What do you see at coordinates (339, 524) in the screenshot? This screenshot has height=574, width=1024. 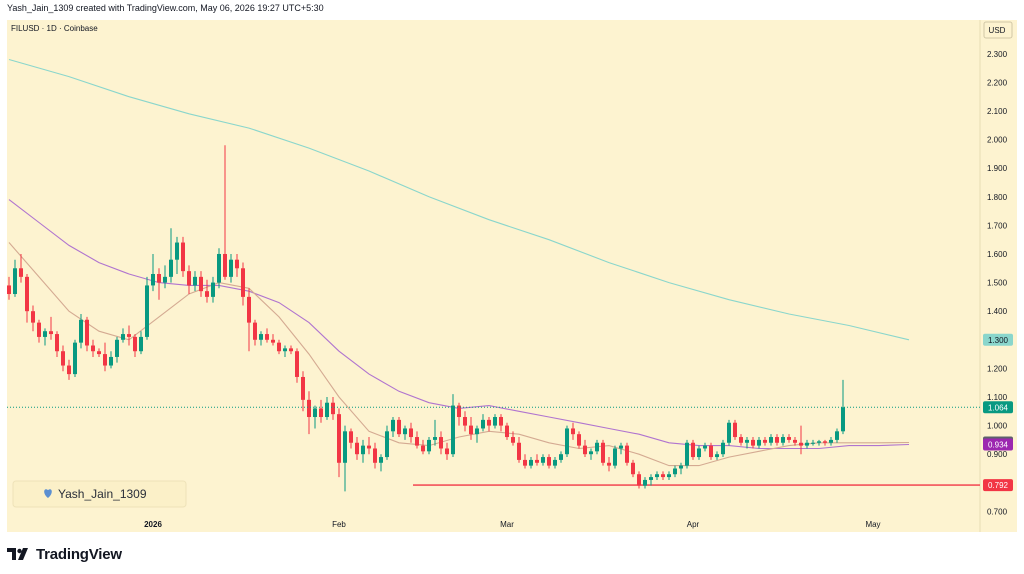 I see `x-tick-label: Feb` at bounding box center [339, 524].